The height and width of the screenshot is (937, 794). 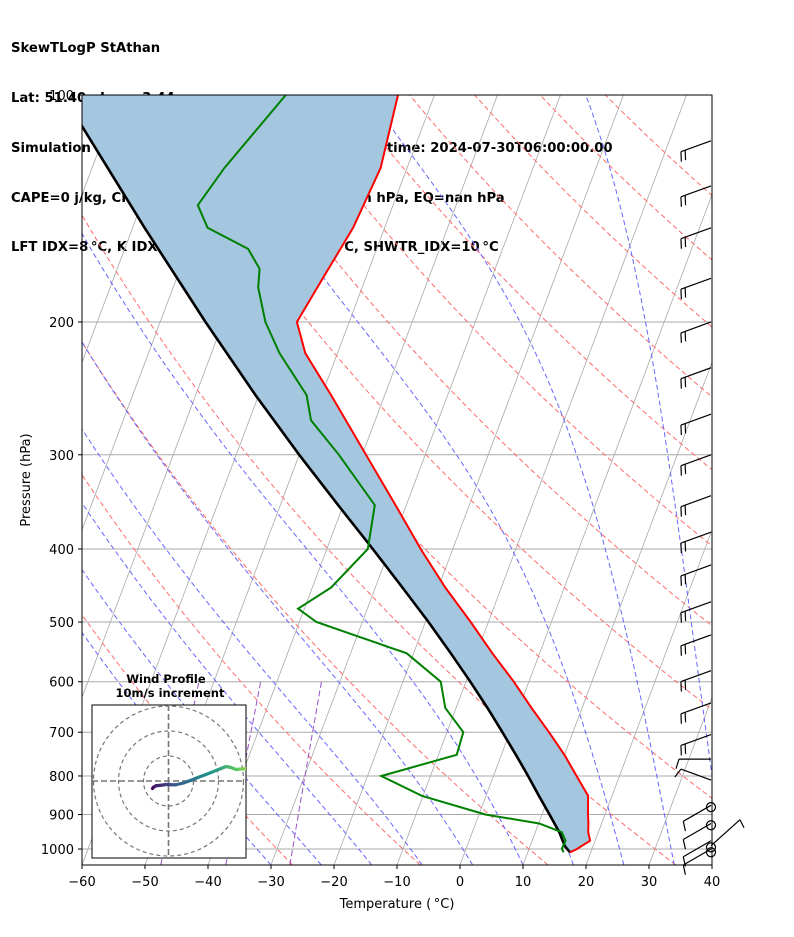 I want to click on x-tick-label: 0, so click(x=460, y=882).